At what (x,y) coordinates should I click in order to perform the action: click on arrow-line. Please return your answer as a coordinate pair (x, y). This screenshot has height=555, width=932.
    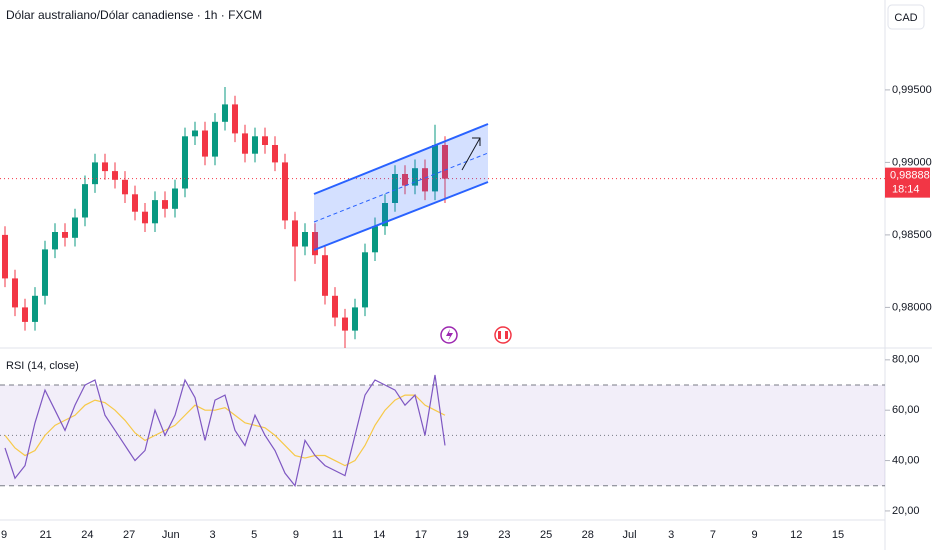
    Looking at the image, I should click on (471, 154).